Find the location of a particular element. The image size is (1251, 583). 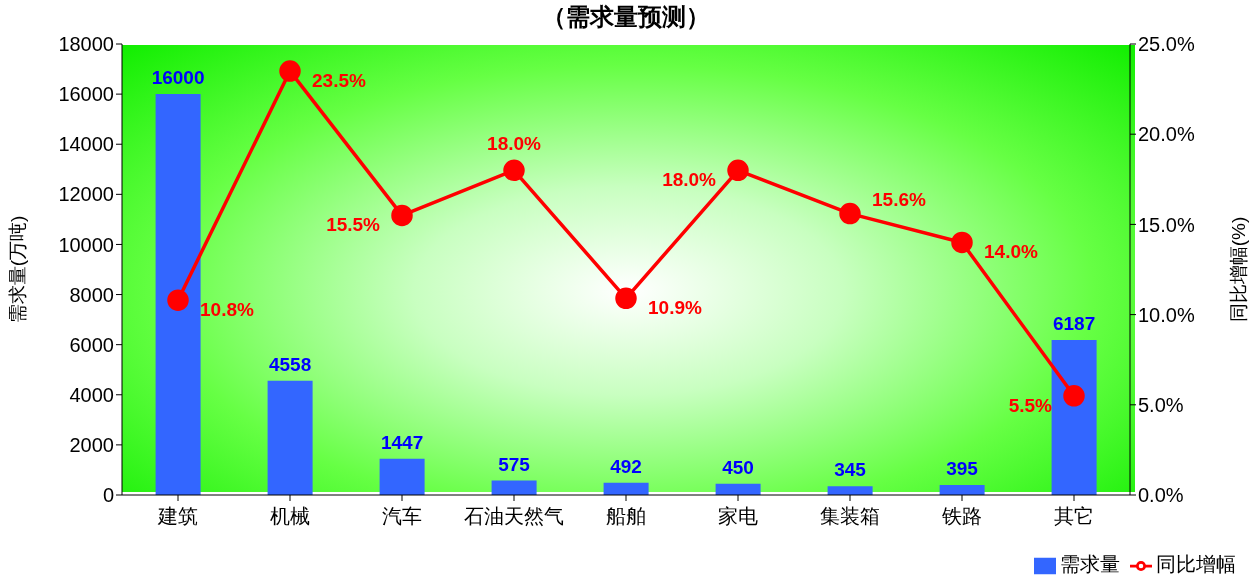

y2-tick-label: 5.0% is located at coordinates (1161, 404).